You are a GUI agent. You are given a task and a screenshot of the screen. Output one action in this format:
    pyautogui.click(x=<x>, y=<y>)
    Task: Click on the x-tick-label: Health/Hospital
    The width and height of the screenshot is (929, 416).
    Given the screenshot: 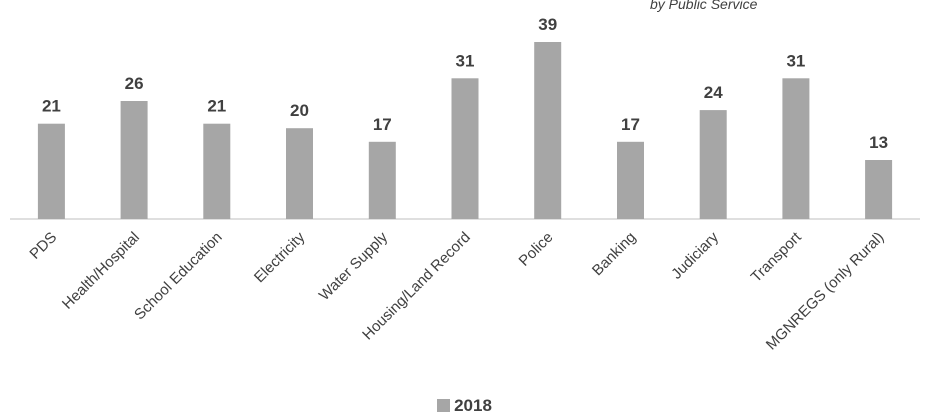 What is the action you would take?
    pyautogui.click(x=101, y=271)
    